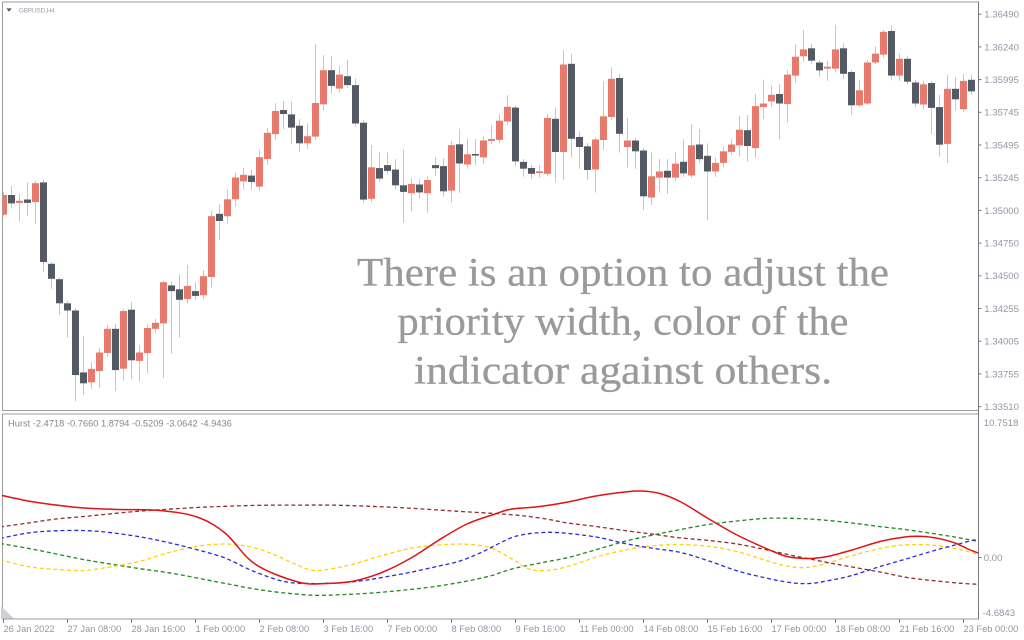 The height and width of the screenshot is (640, 1024). I want to click on svg-text: 1.36240, so click(1001, 47).